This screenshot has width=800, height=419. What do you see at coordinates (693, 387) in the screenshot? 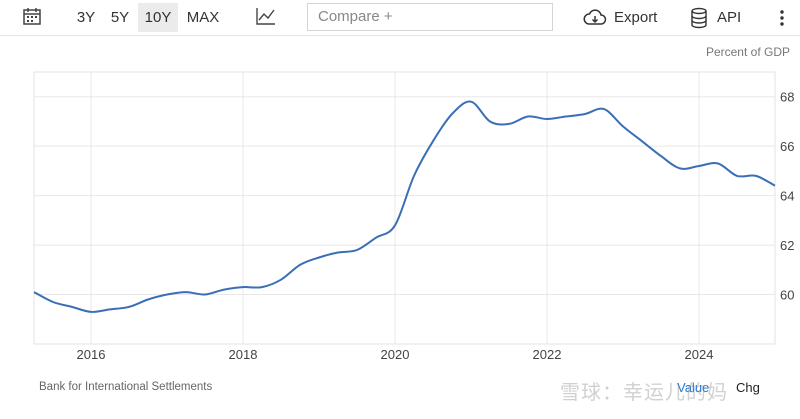
I see `tab-value: Value` at bounding box center [693, 387].